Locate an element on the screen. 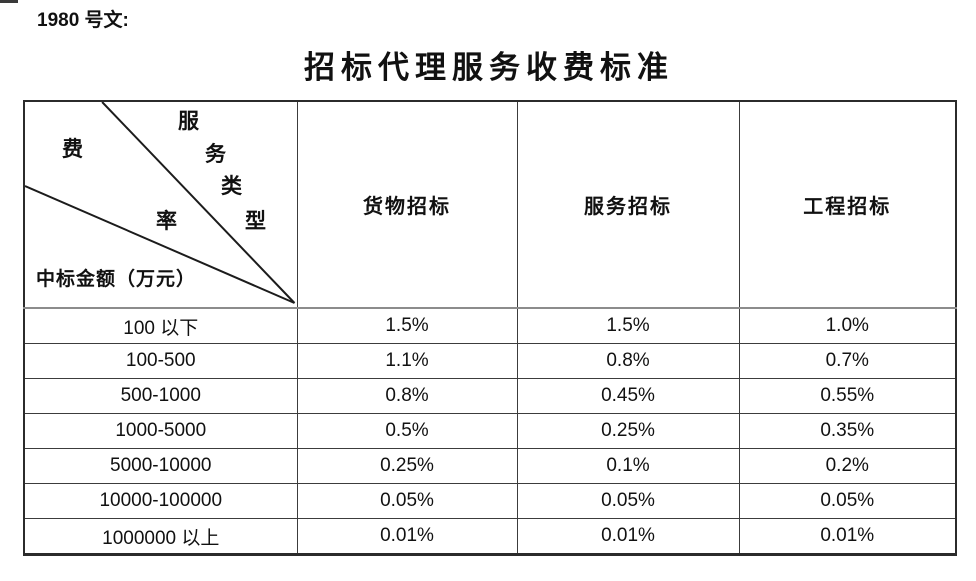 The width and height of the screenshot is (976, 581). rate-cell: 0.7% is located at coordinates (847, 361).